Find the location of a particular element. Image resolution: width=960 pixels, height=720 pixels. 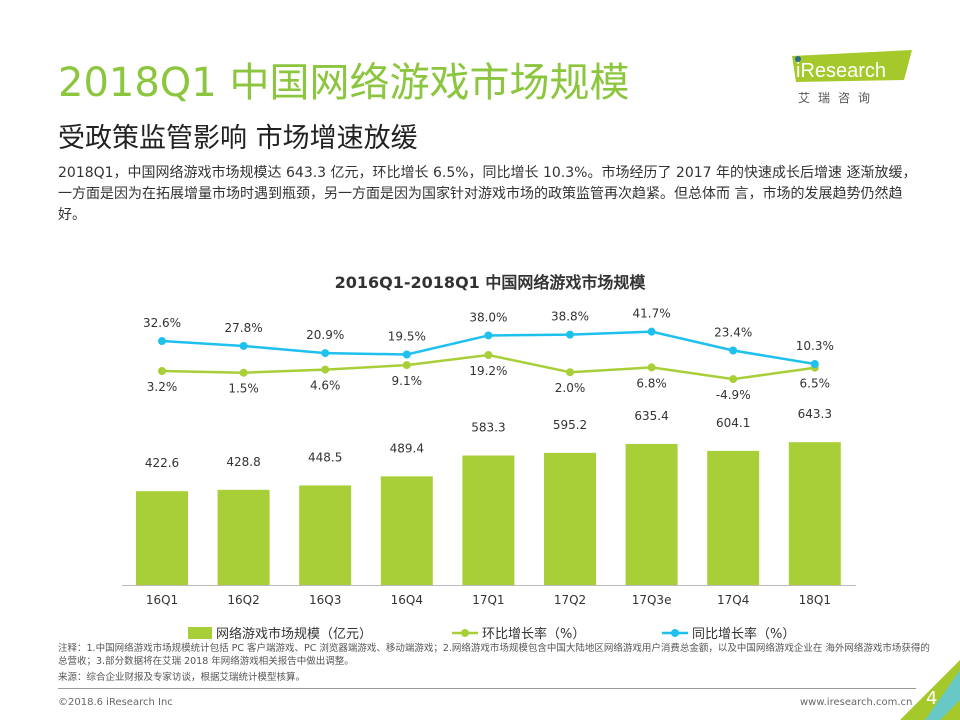

bar-label: 489.4 is located at coordinates (407, 448).